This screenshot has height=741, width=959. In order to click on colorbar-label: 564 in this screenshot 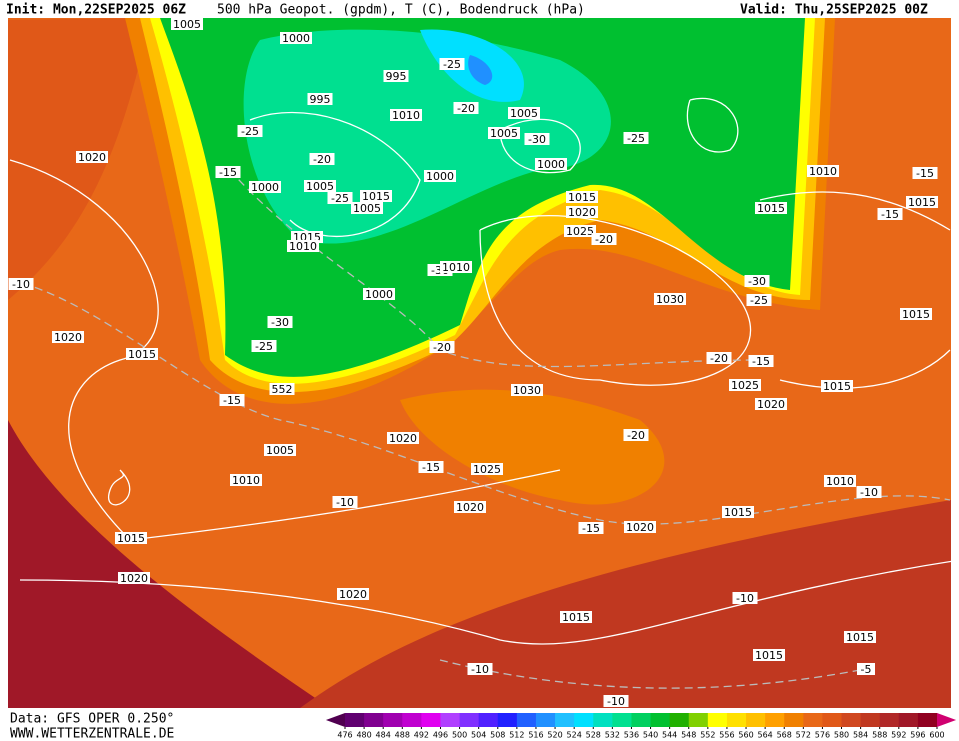, I will do `click(764, 735)`.